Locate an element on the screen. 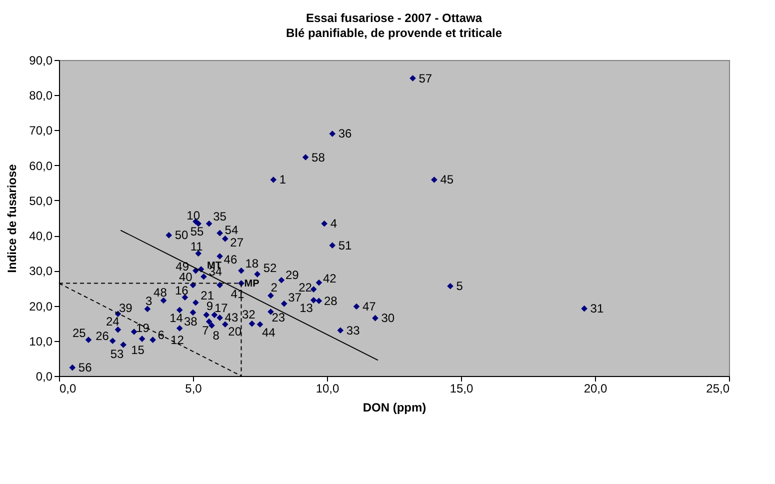 This screenshot has height=484, width=775. annotation: 10 is located at coordinates (193, 215).